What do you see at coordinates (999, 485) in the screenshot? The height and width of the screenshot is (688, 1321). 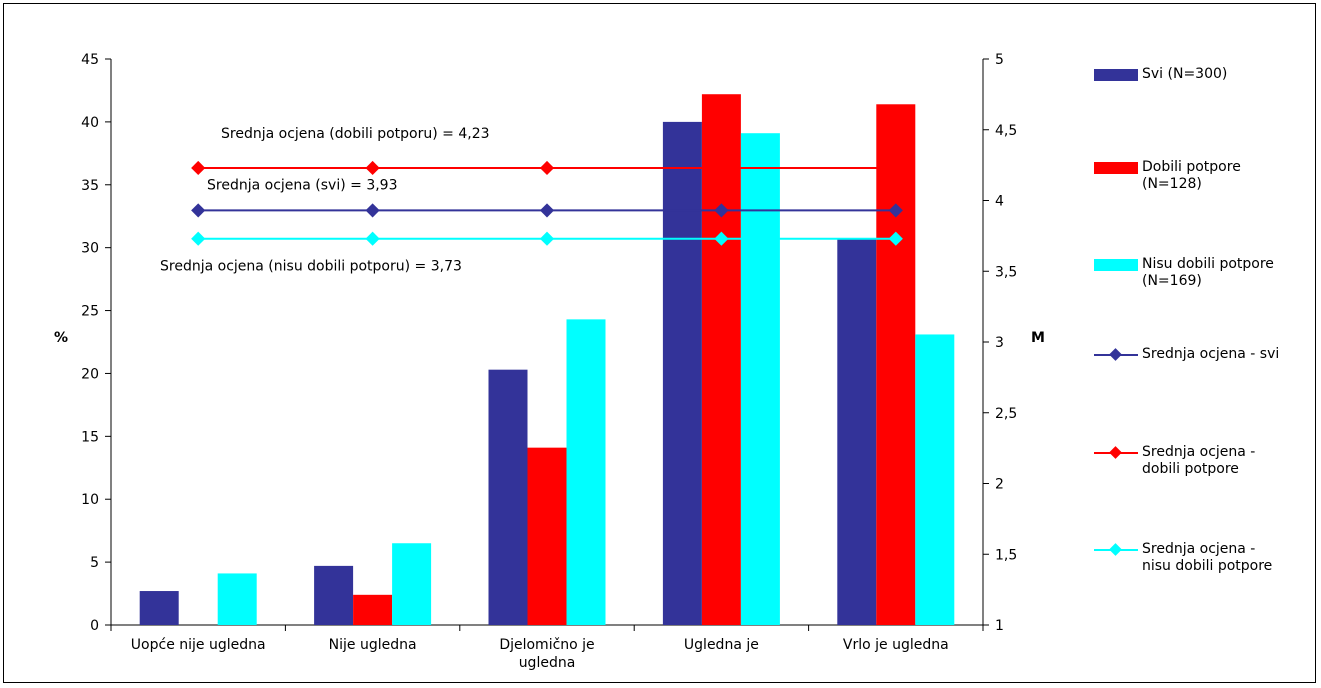 I see `y-right-tick-label: 2` at bounding box center [999, 485].